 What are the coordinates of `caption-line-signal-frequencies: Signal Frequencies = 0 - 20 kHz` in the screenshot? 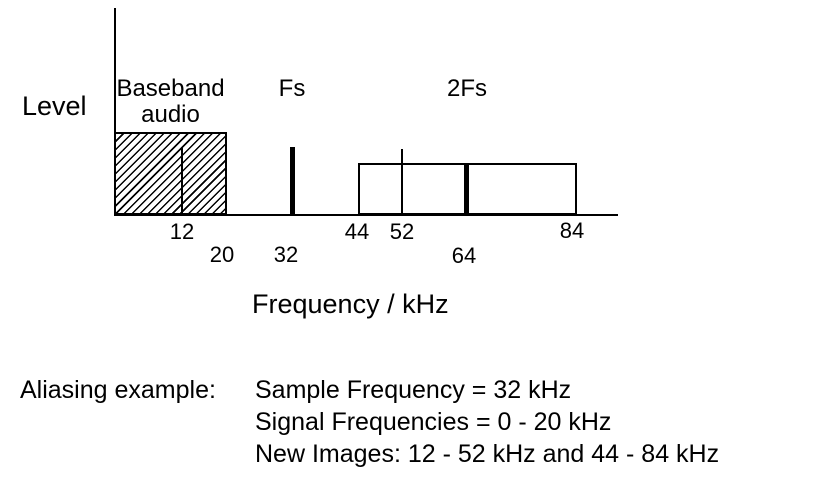 It's located at (433, 422).